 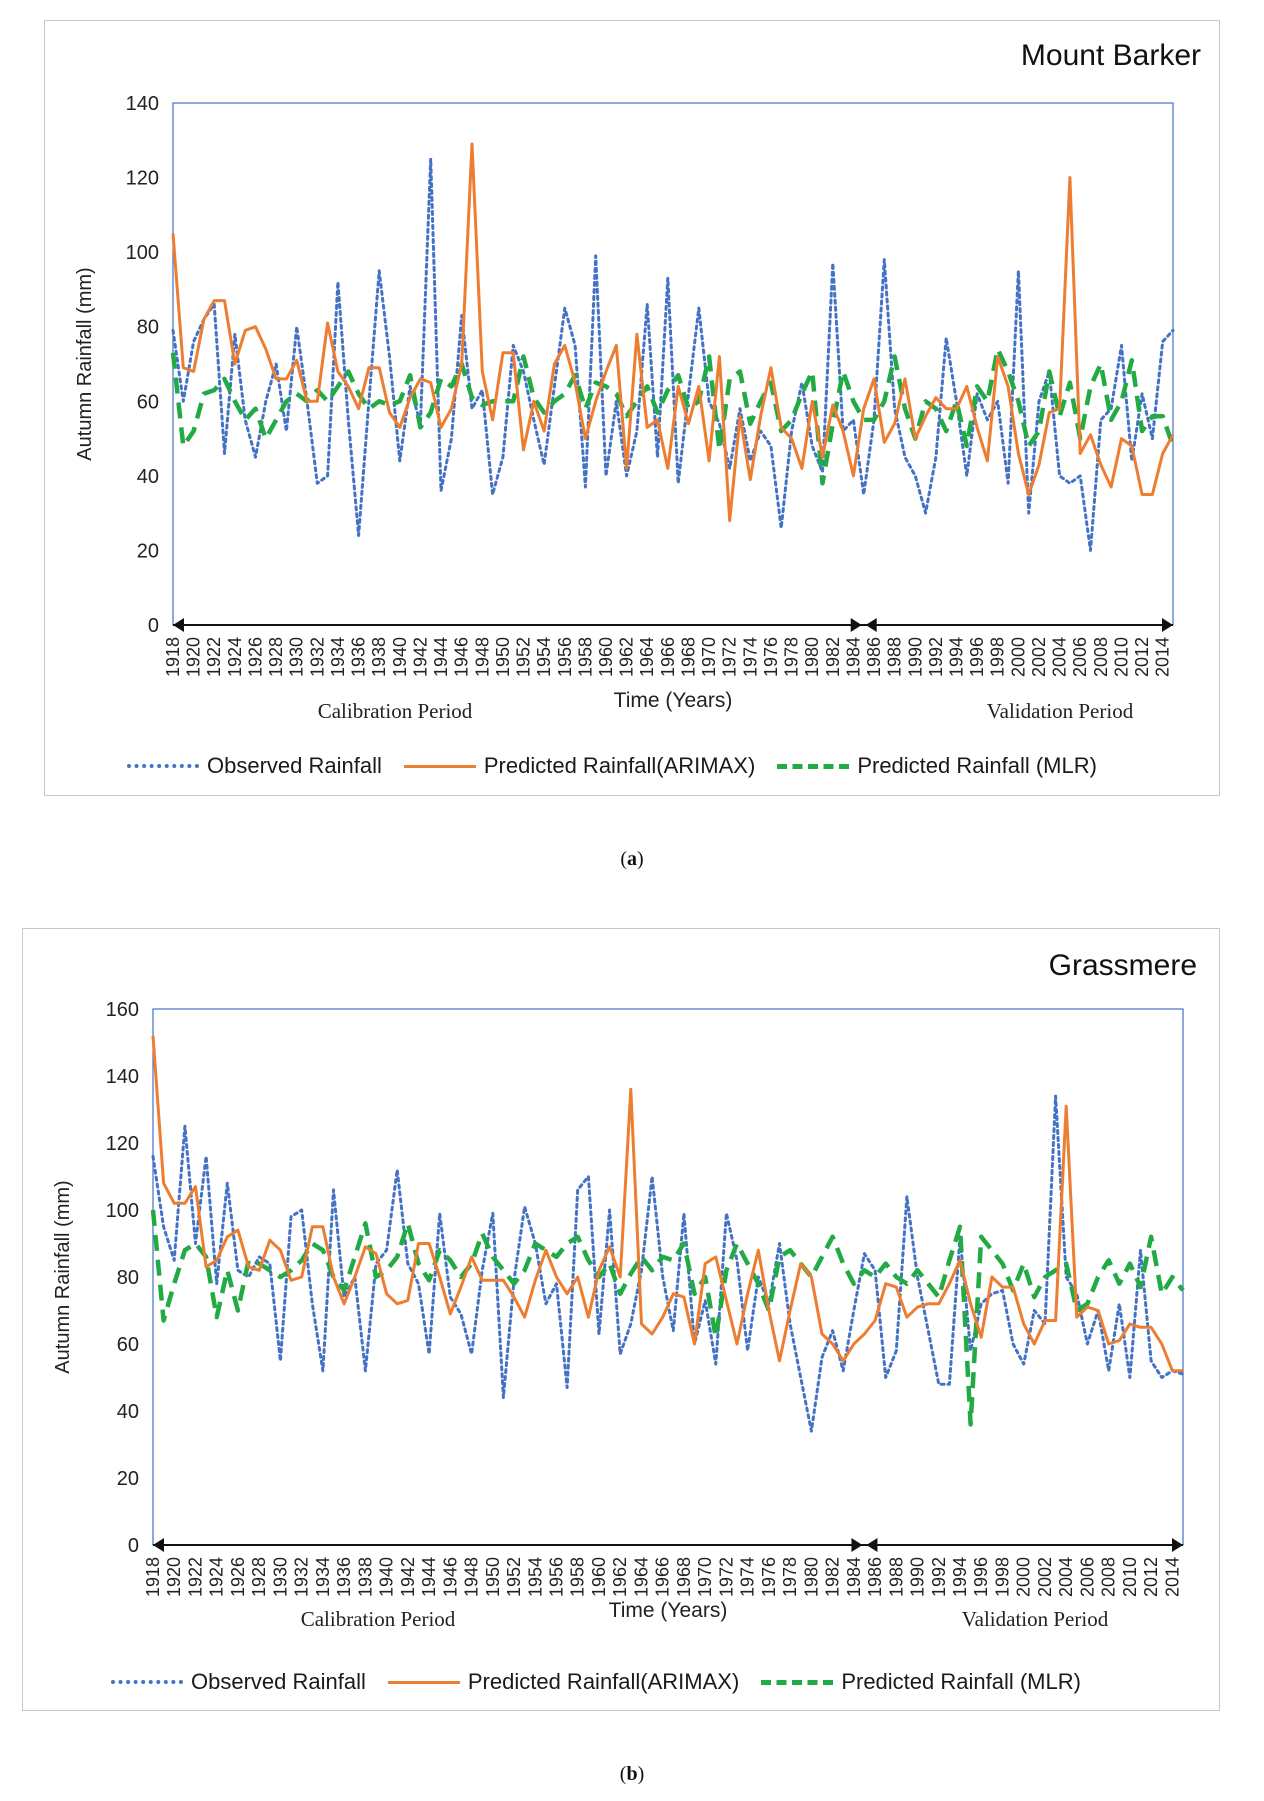 What do you see at coordinates (565, 657) in the screenshot?
I see `x-tick-label: 1956` at bounding box center [565, 657].